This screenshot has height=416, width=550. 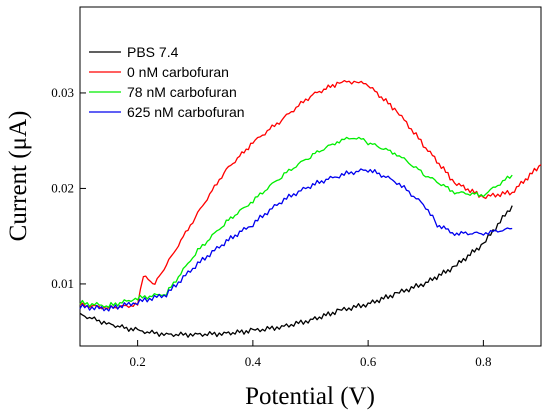 What do you see at coordinates (62, 283) in the screenshot?
I see `y-tick-label: 0.01` at bounding box center [62, 283].